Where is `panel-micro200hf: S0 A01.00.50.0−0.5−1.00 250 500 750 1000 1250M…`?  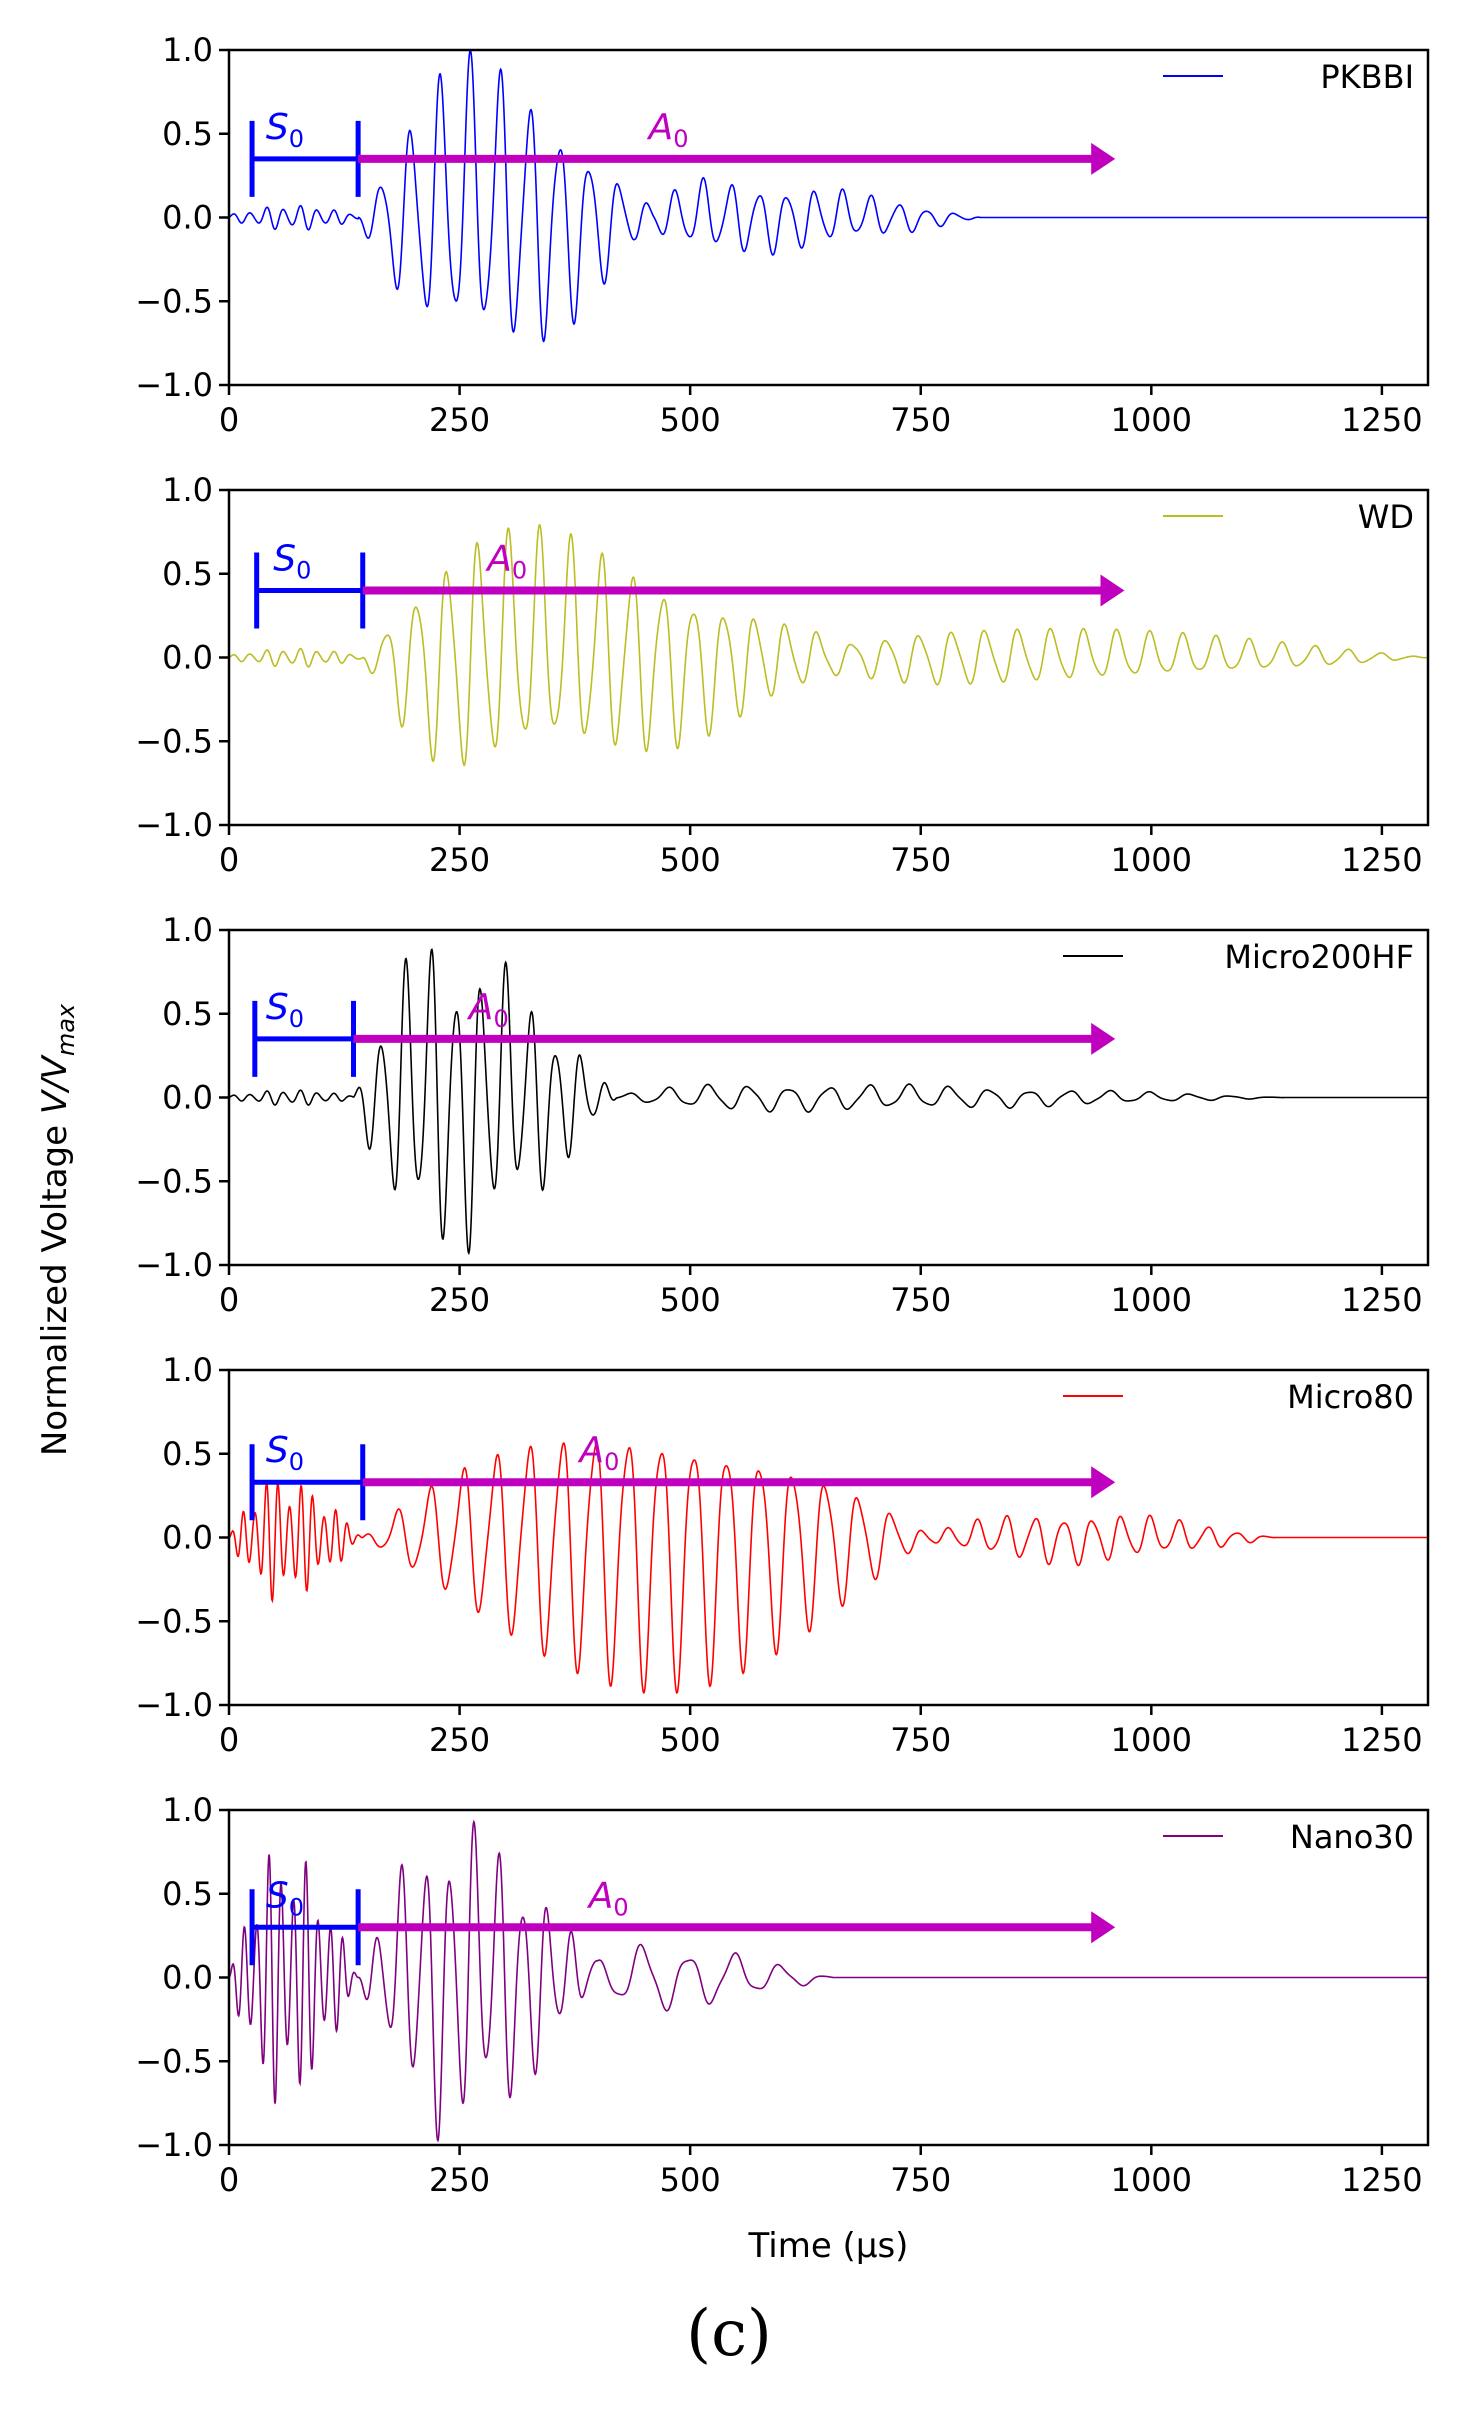 panel-micro200hf: S0 A01.00.50.0−0.5−1.00 250 500 750 1000 1250M… is located at coordinates (782, 1115).